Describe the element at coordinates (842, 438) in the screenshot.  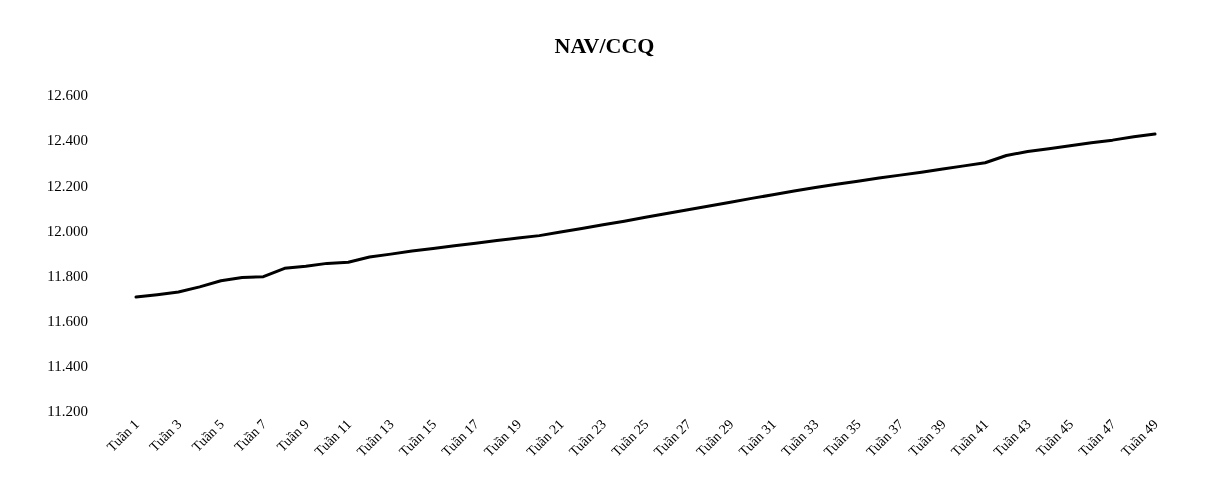
I see `x-tick-label: Tuần 35` at that location.